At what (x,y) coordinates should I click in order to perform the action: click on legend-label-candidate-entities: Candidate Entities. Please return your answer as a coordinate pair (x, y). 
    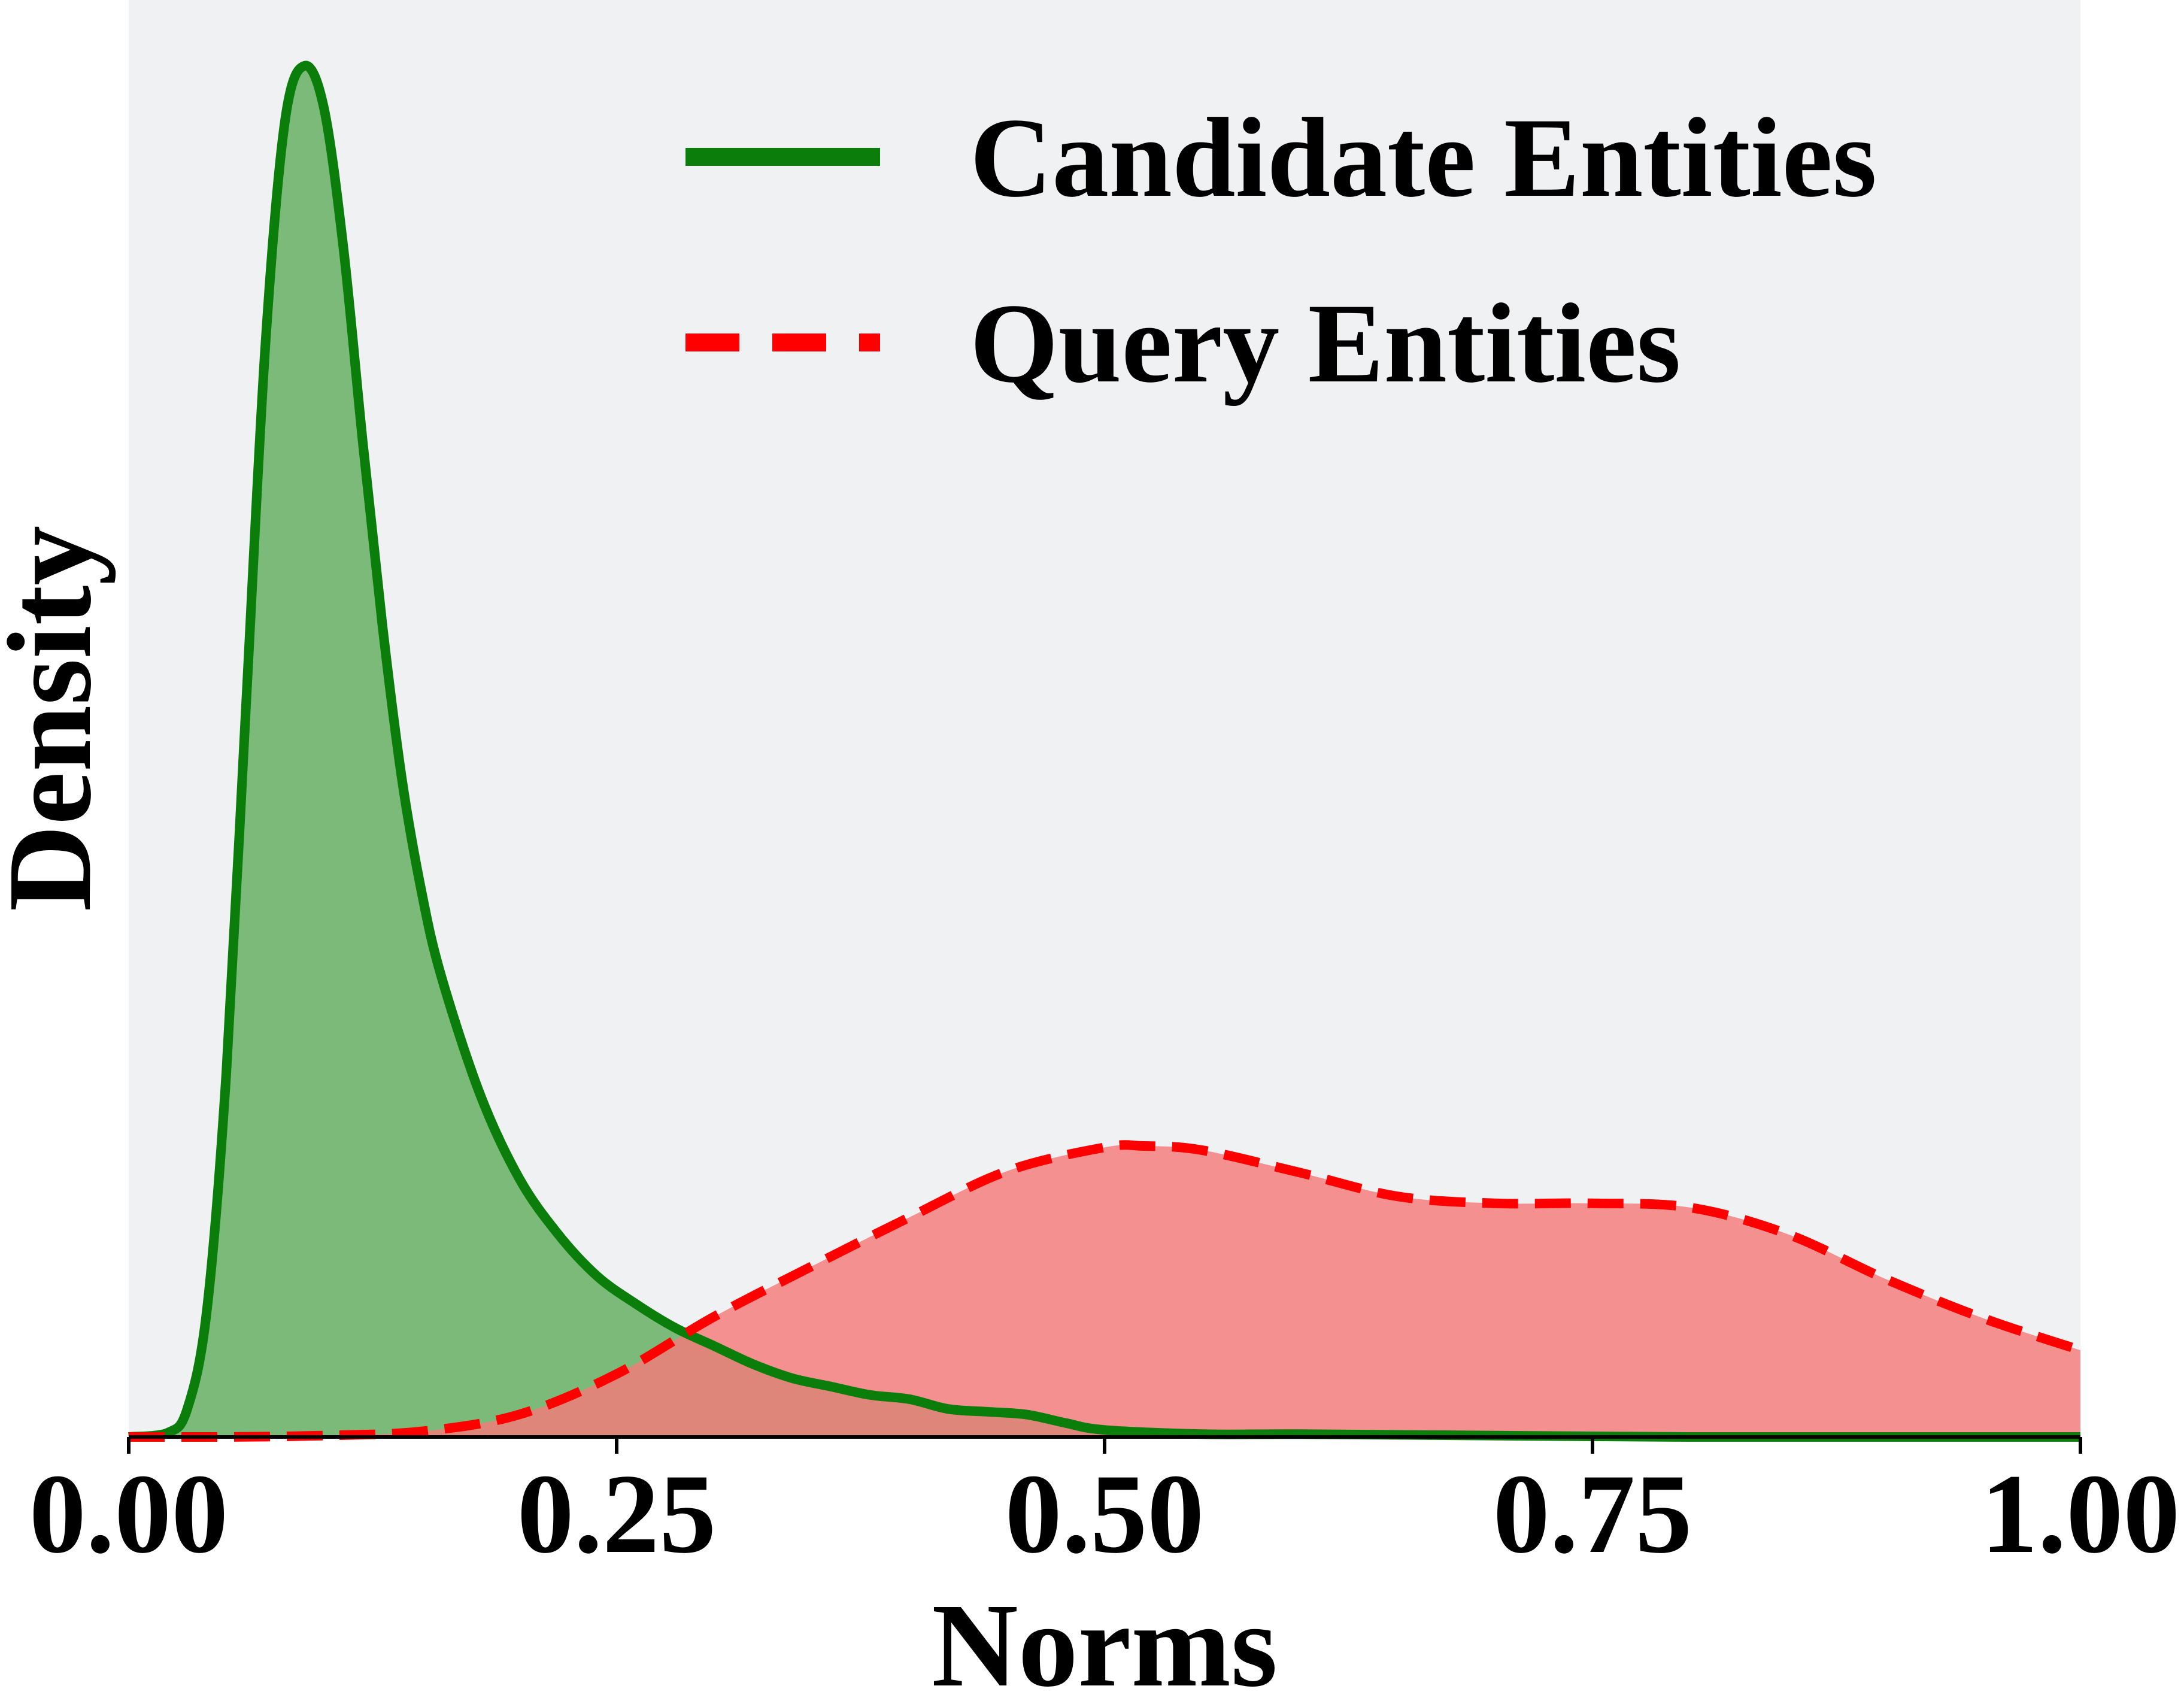
    Looking at the image, I should click on (1423, 158).